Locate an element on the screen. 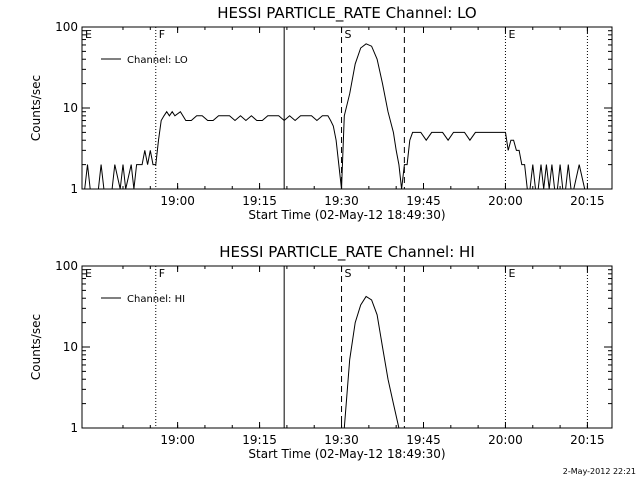 The height and width of the screenshot is (480, 640). series-line is located at coordinates (371, 362).